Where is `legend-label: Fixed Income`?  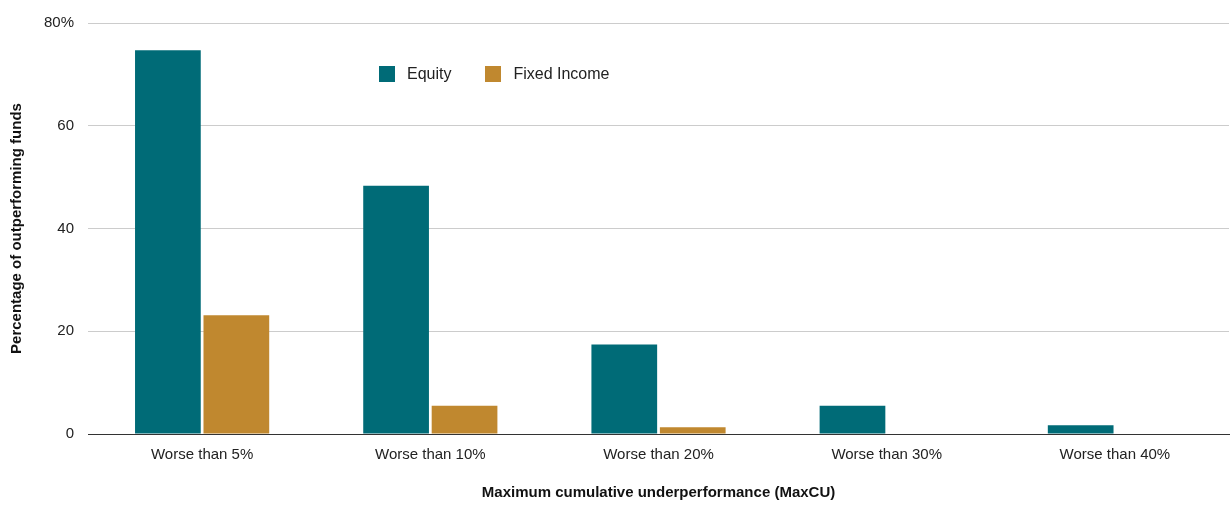 legend-label: Fixed Income is located at coordinates (561, 74).